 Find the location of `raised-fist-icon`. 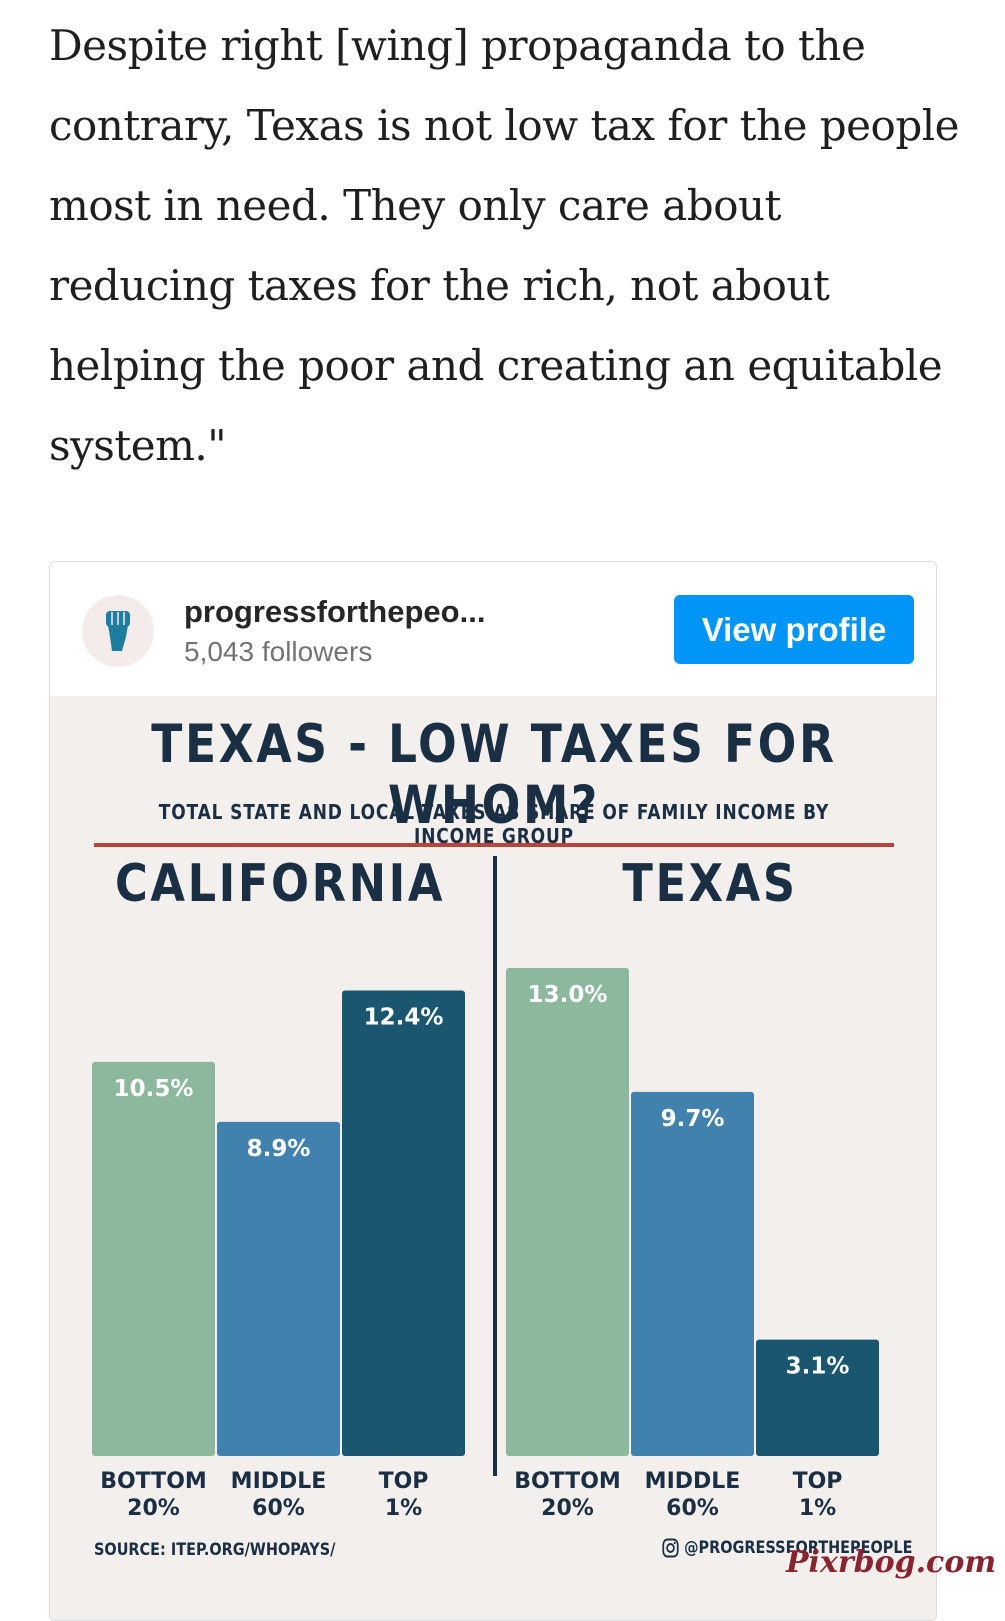

raised-fist-icon is located at coordinates (118, 631).